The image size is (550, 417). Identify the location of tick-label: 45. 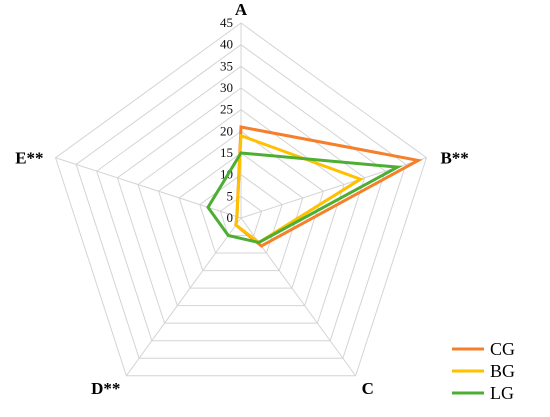
(226, 22).